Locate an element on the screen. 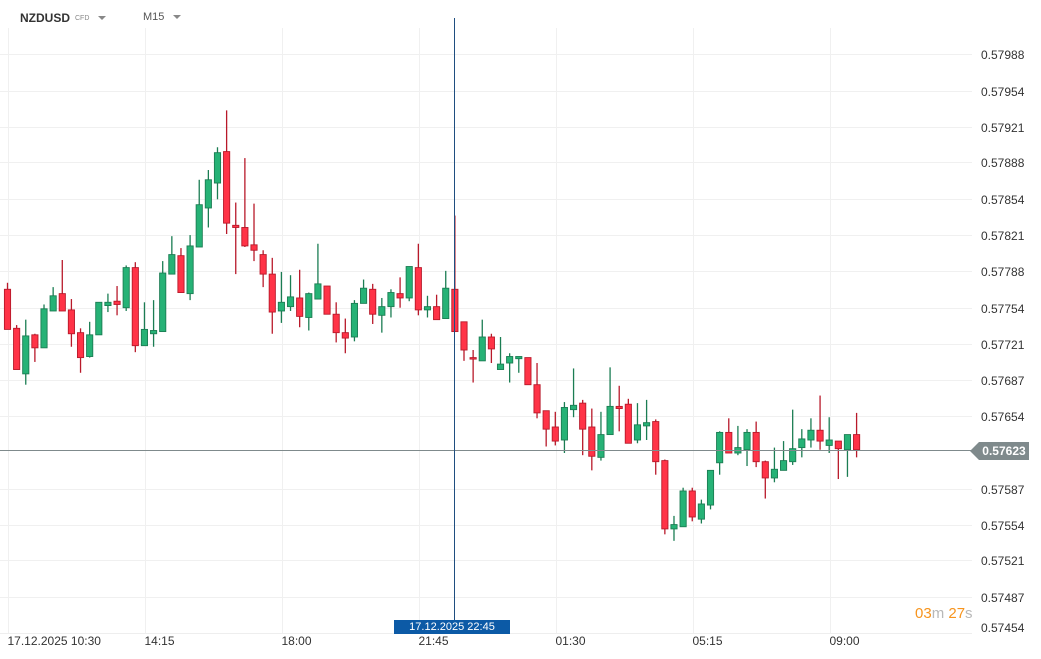 The width and height of the screenshot is (1041, 659). time-tick-label: 21:45 is located at coordinates (433, 641).